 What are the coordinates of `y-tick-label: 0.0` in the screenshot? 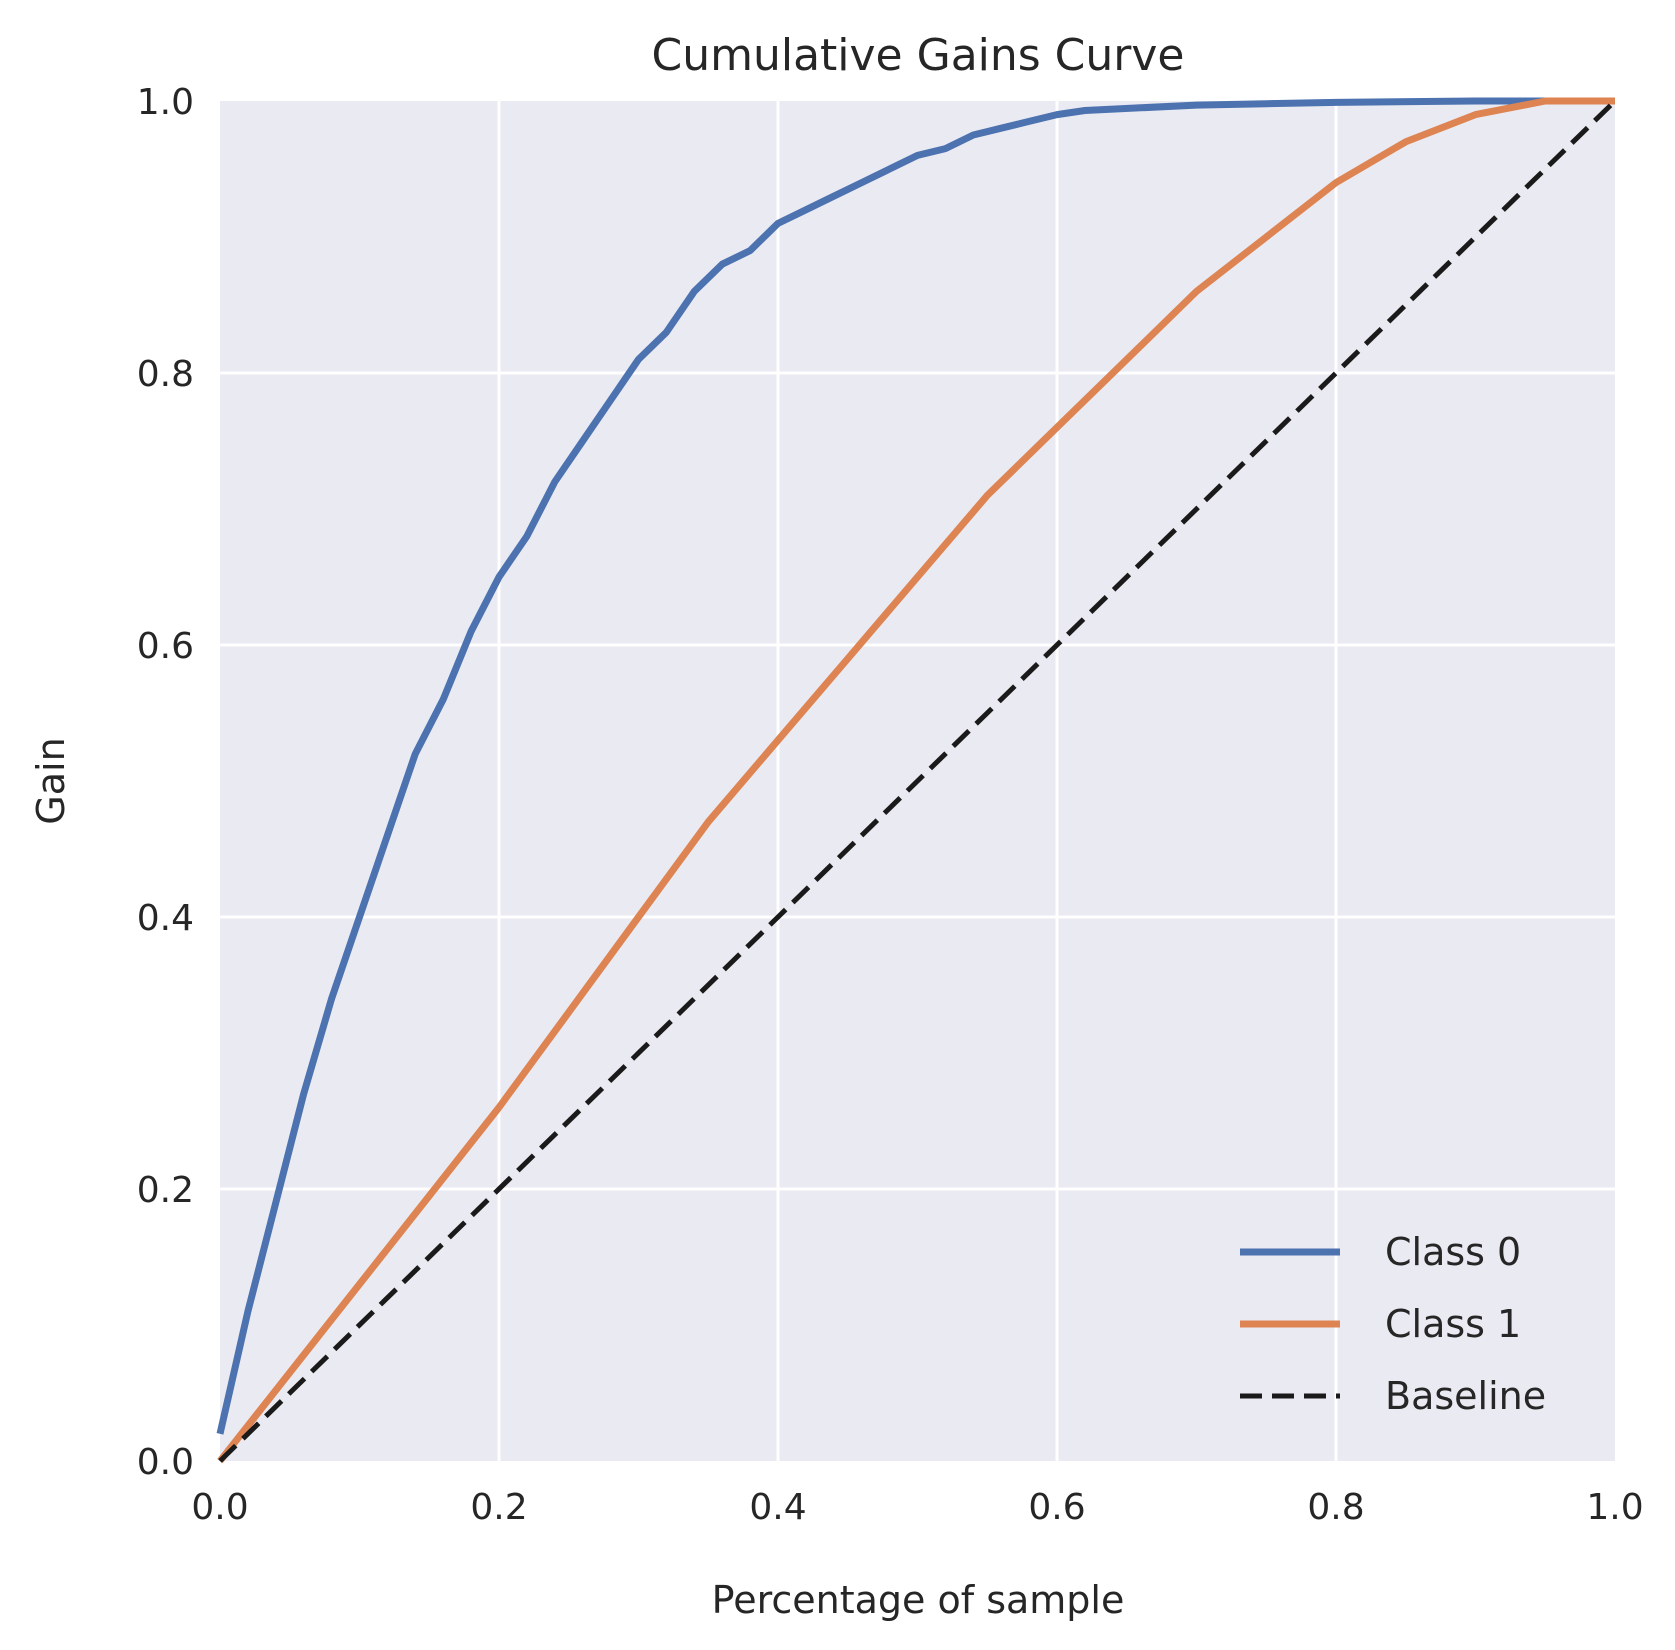 It's located at (165, 1462).